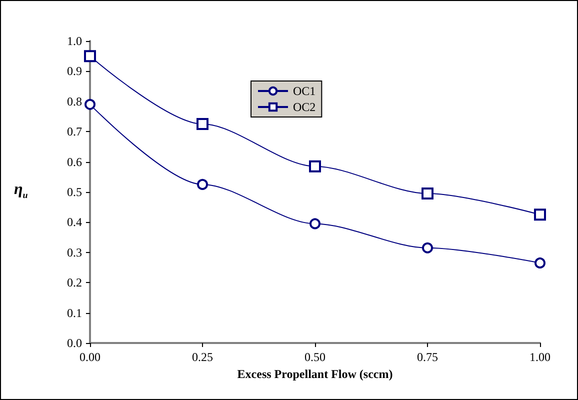 The height and width of the screenshot is (400, 578). Describe the element at coordinates (74, 343) in the screenshot. I see `y-tick-label: 0.0` at that location.